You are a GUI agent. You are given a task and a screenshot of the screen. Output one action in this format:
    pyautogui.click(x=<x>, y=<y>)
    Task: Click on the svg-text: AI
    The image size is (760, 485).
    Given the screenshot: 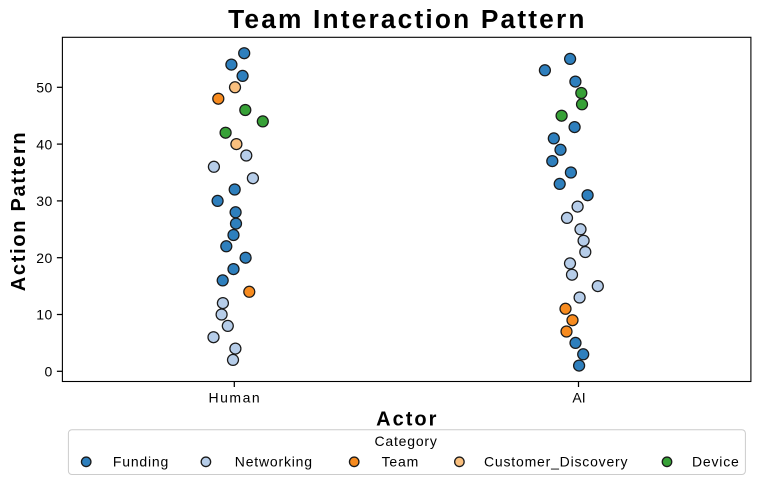 What is the action you would take?
    pyautogui.click(x=578, y=397)
    